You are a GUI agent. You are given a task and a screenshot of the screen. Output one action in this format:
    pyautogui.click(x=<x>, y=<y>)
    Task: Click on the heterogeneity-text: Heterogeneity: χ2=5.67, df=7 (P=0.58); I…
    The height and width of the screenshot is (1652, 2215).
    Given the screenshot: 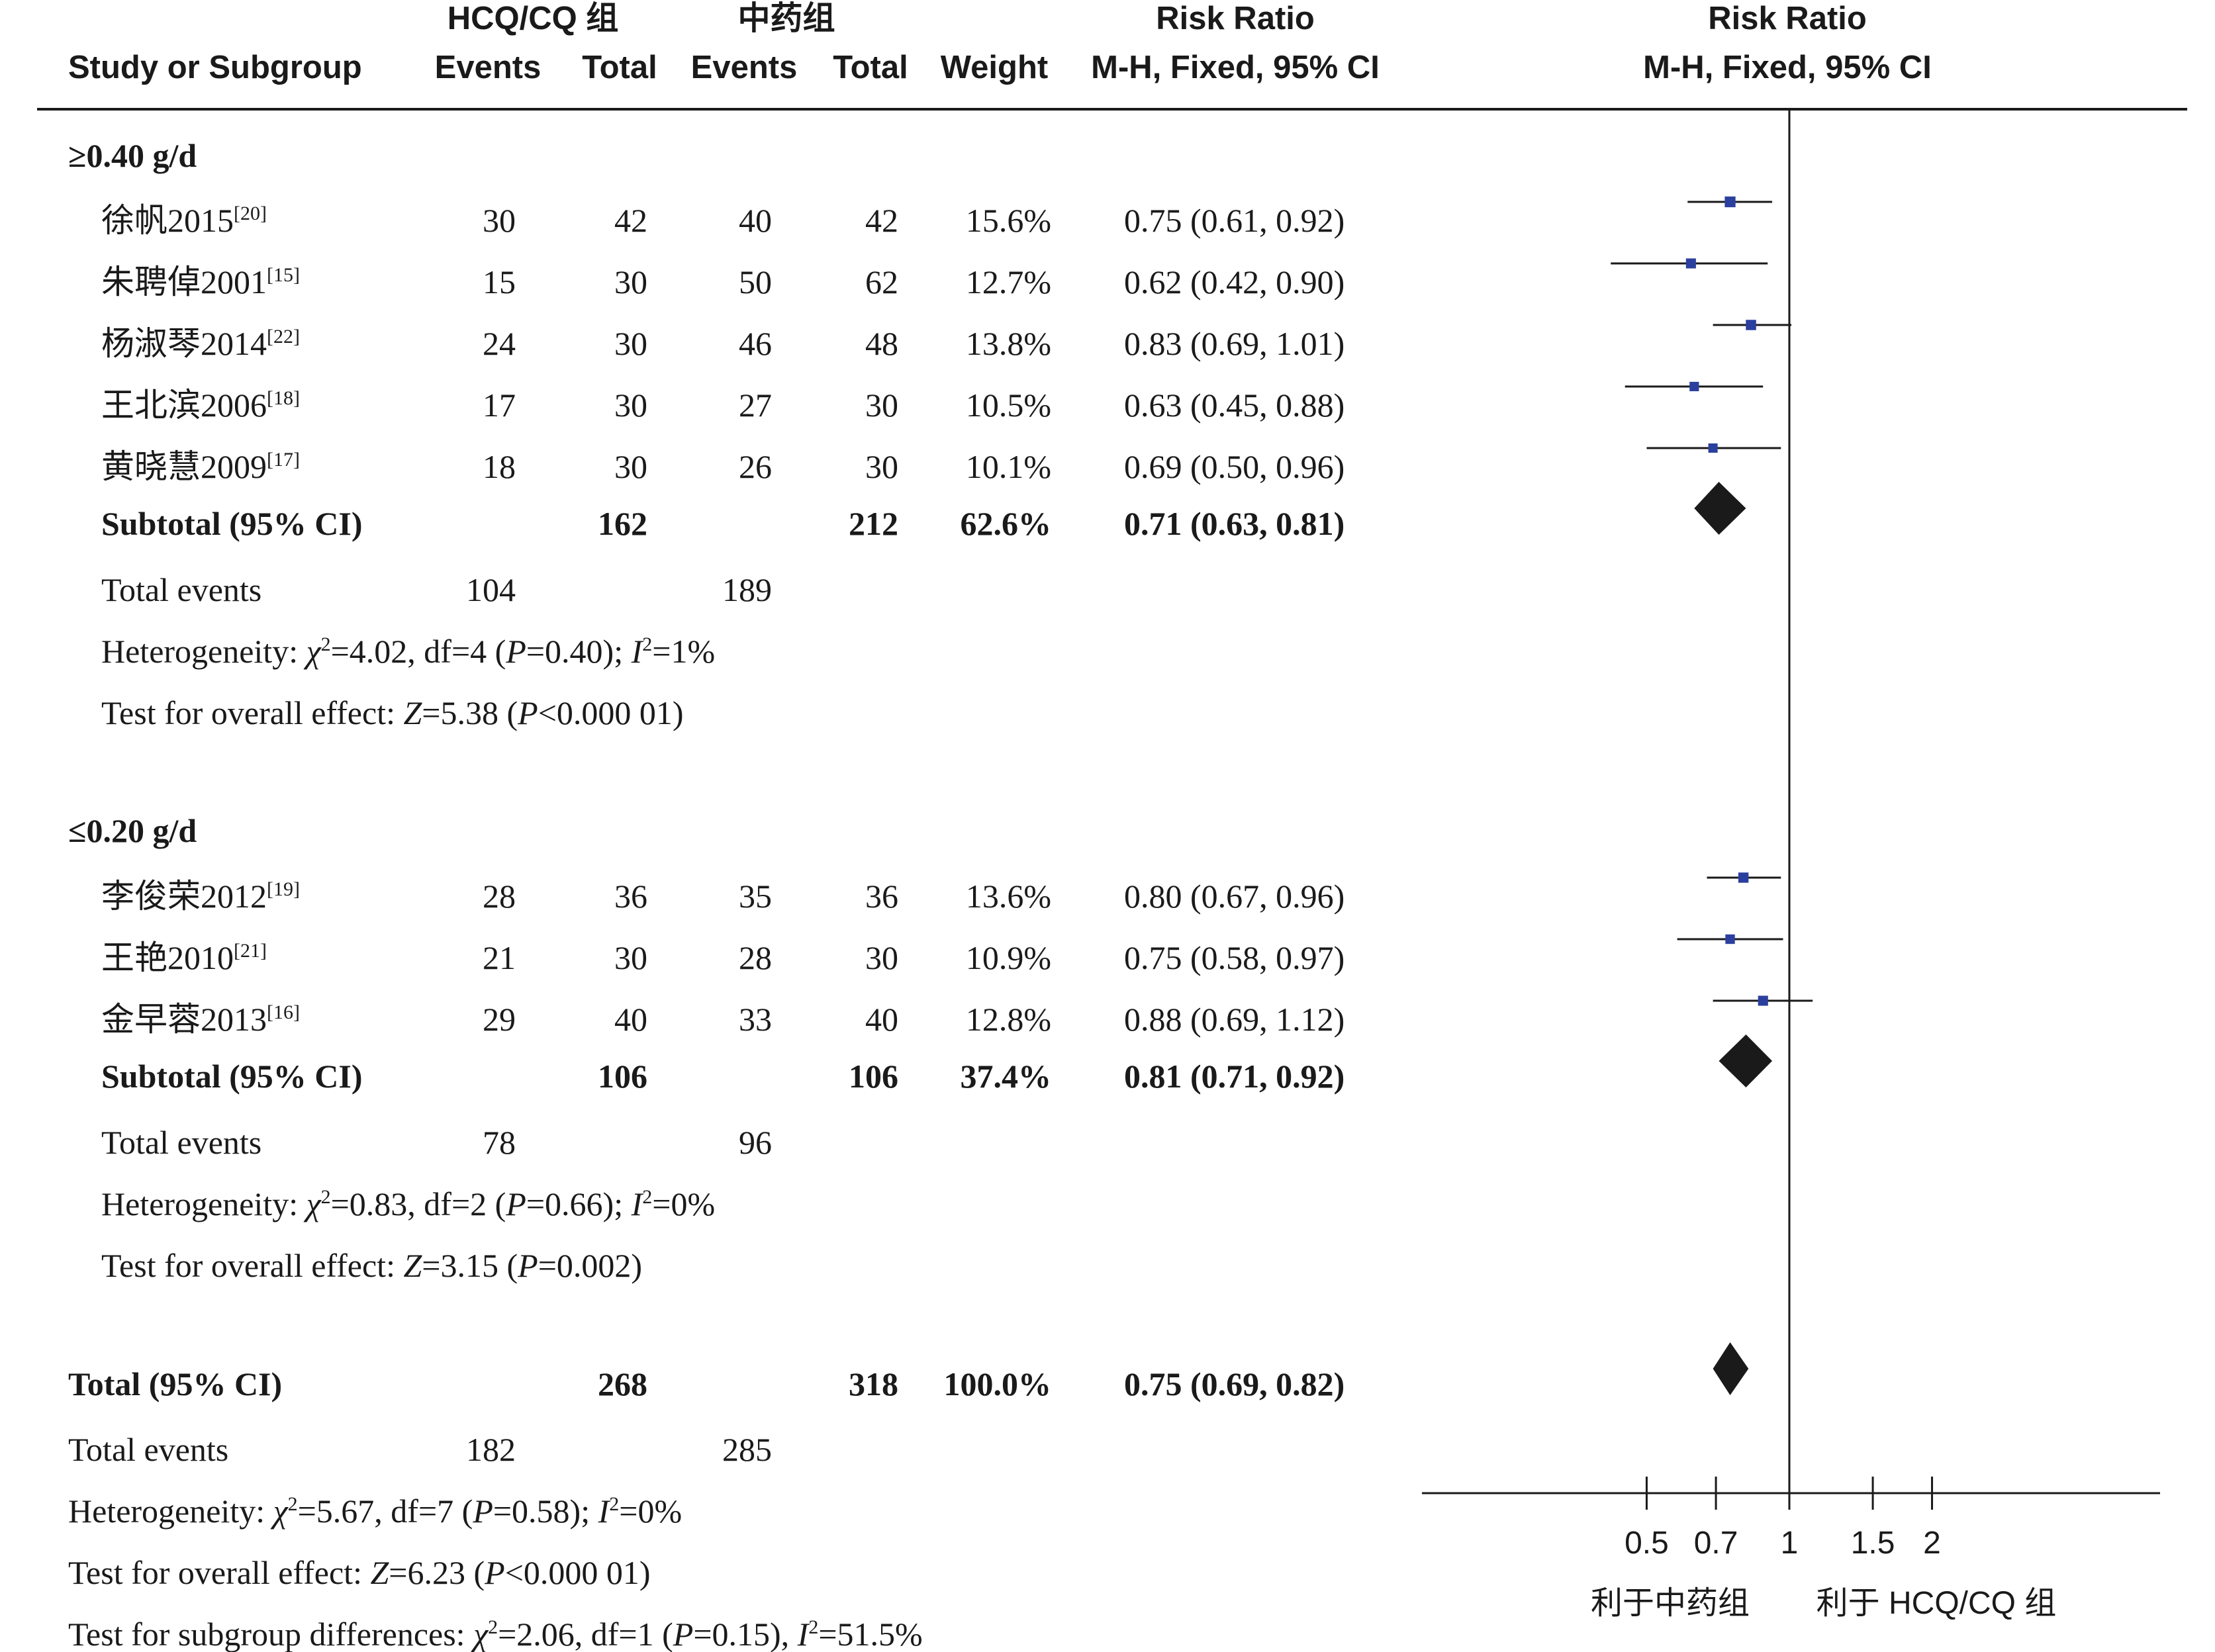 What is the action you would take?
    pyautogui.click(x=375, y=1511)
    